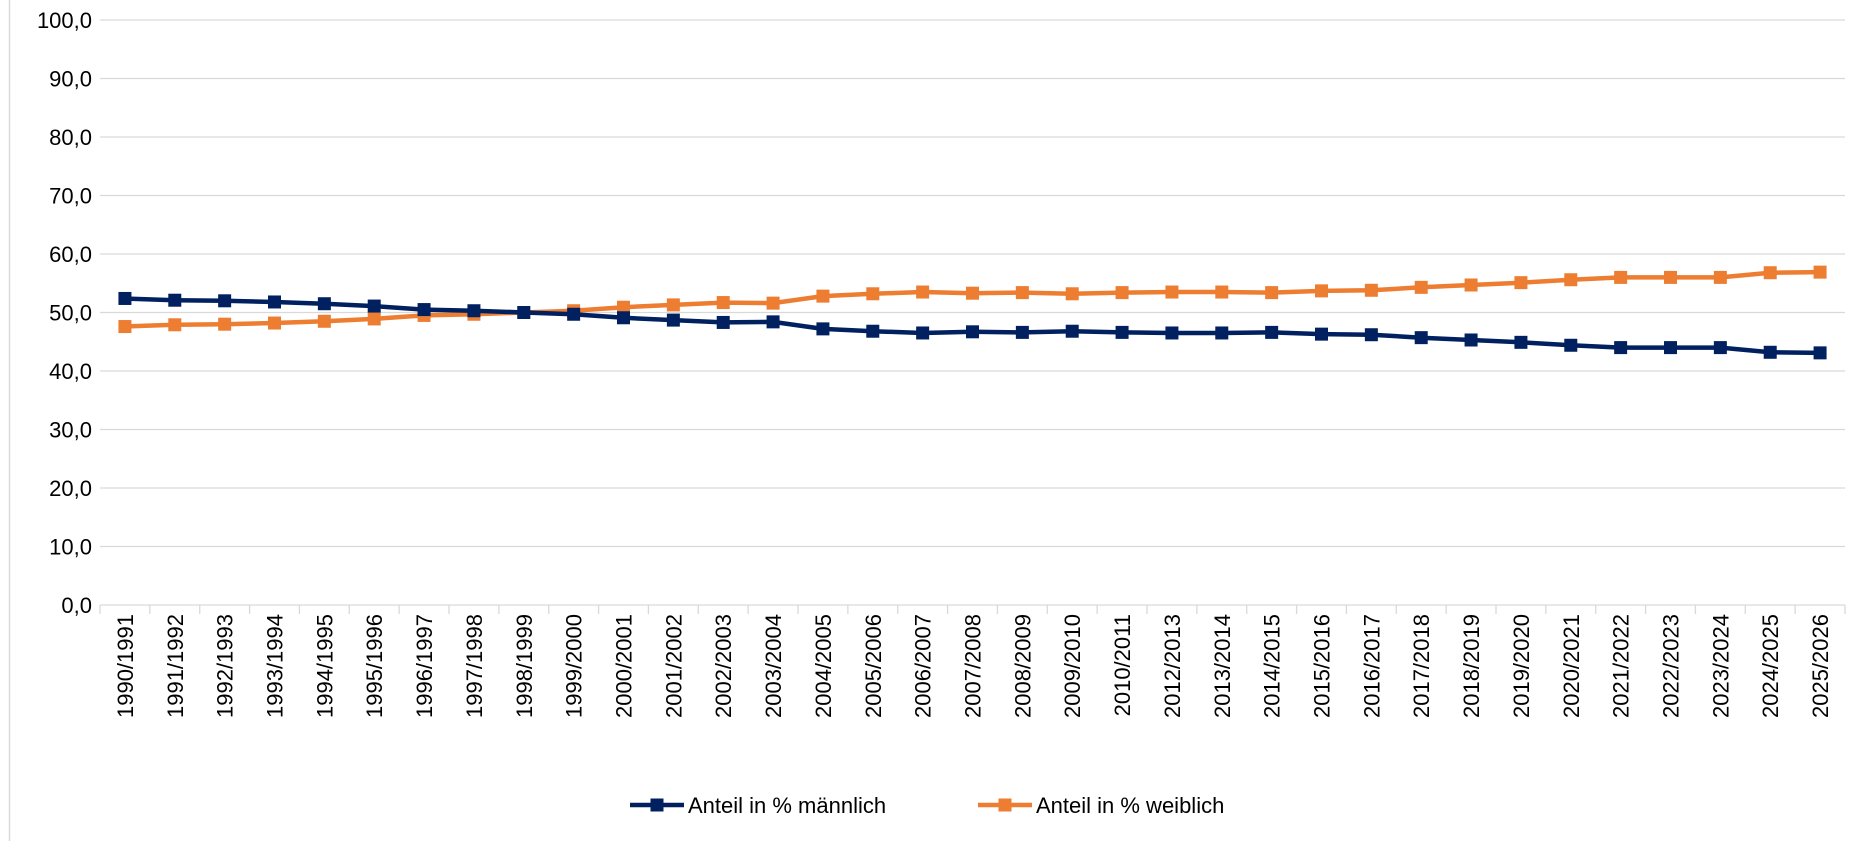 The height and width of the screenshot is (841, 1867). What do you see at coordinates (1471, 666) in the screenshot?
I see `x-tick-label: 2018/2019` at bounding box center [1471, 666].